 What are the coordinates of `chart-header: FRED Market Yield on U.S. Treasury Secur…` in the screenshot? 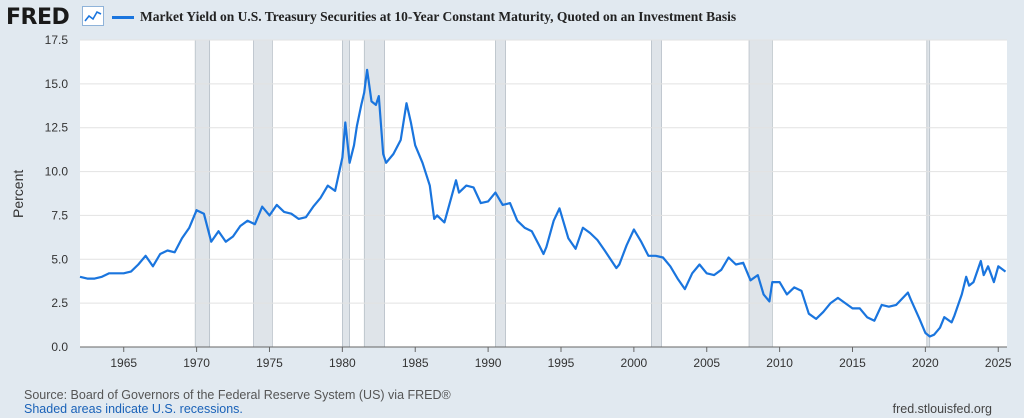 It's located at (512, 17).